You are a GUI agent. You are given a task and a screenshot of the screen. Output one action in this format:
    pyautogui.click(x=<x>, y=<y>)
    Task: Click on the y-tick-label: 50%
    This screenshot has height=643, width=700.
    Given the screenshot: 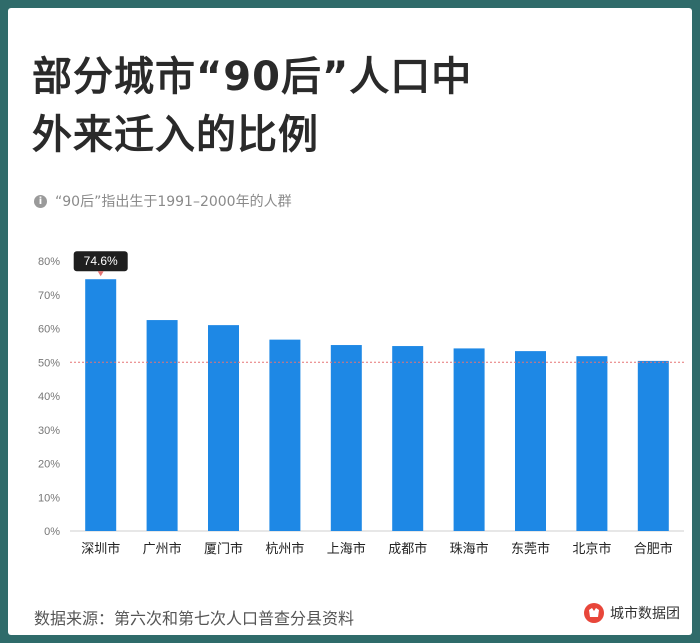 What is the action you would take?
    pyautogui.click(x=49, y=363)
    